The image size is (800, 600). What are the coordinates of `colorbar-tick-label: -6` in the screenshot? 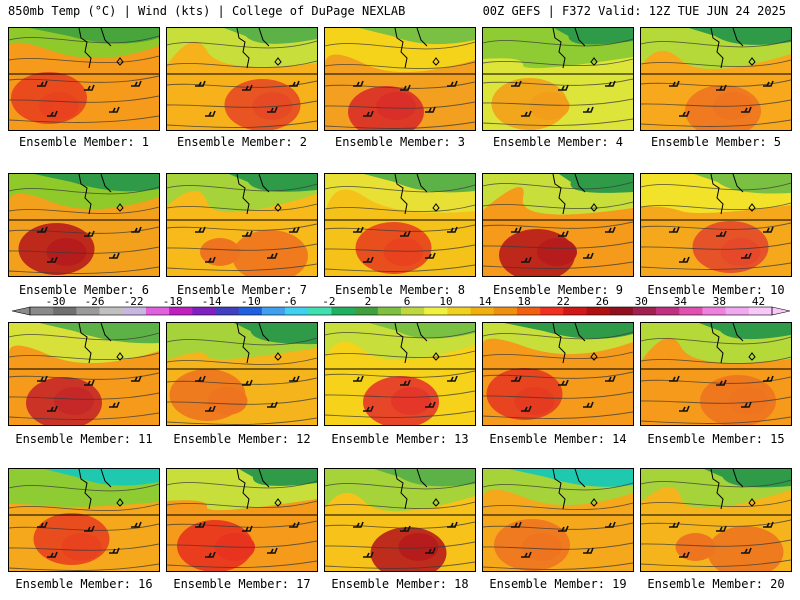 It's located at (289, 302).